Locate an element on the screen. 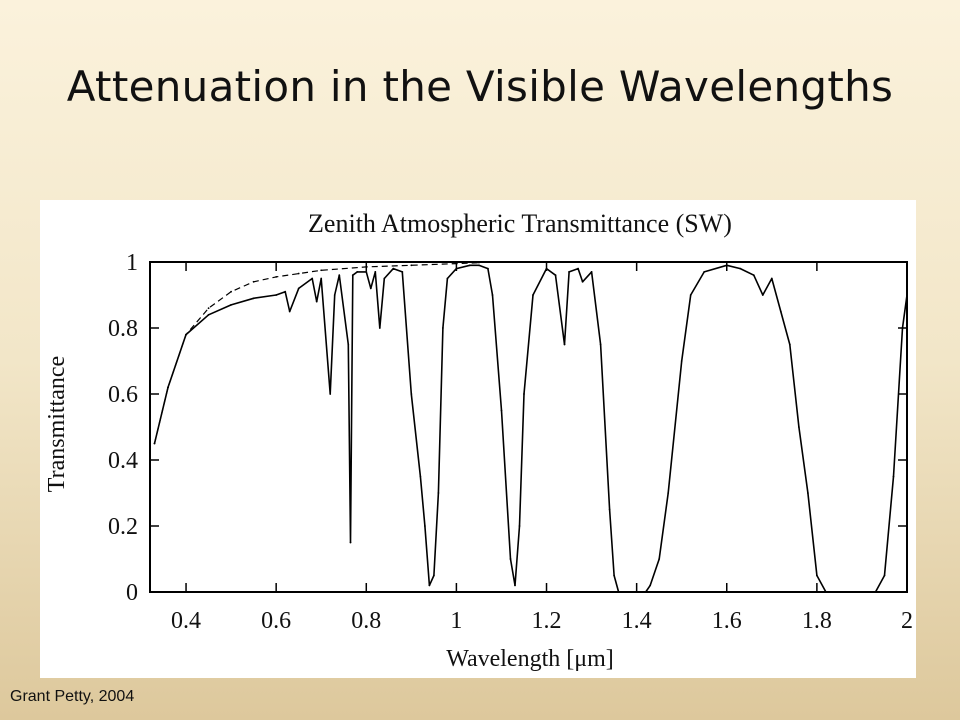 This screenshot has height=720, width=960. y-axis-label: Transmittance is located at coordinates (57, 424).